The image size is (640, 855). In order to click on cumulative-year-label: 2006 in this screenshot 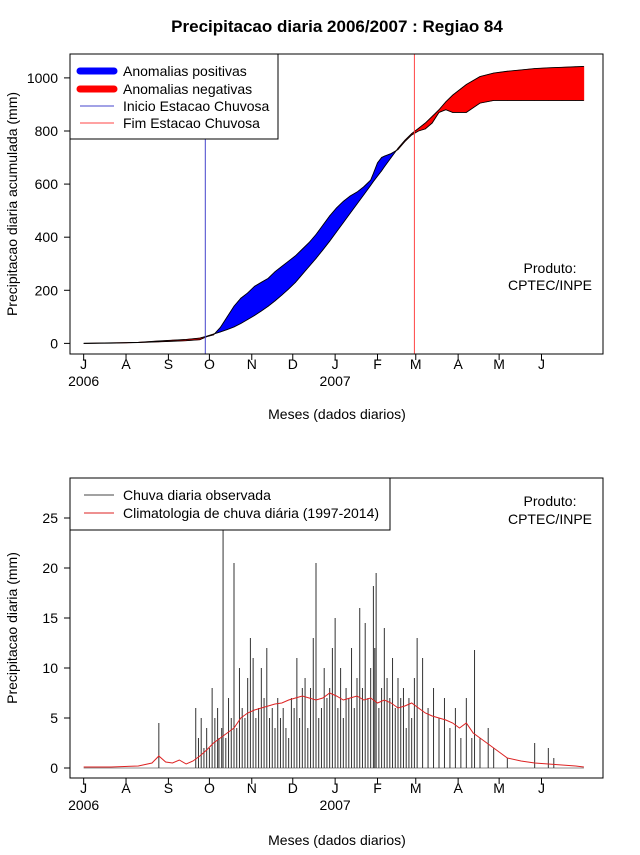, I will do `click(83, 381)`.